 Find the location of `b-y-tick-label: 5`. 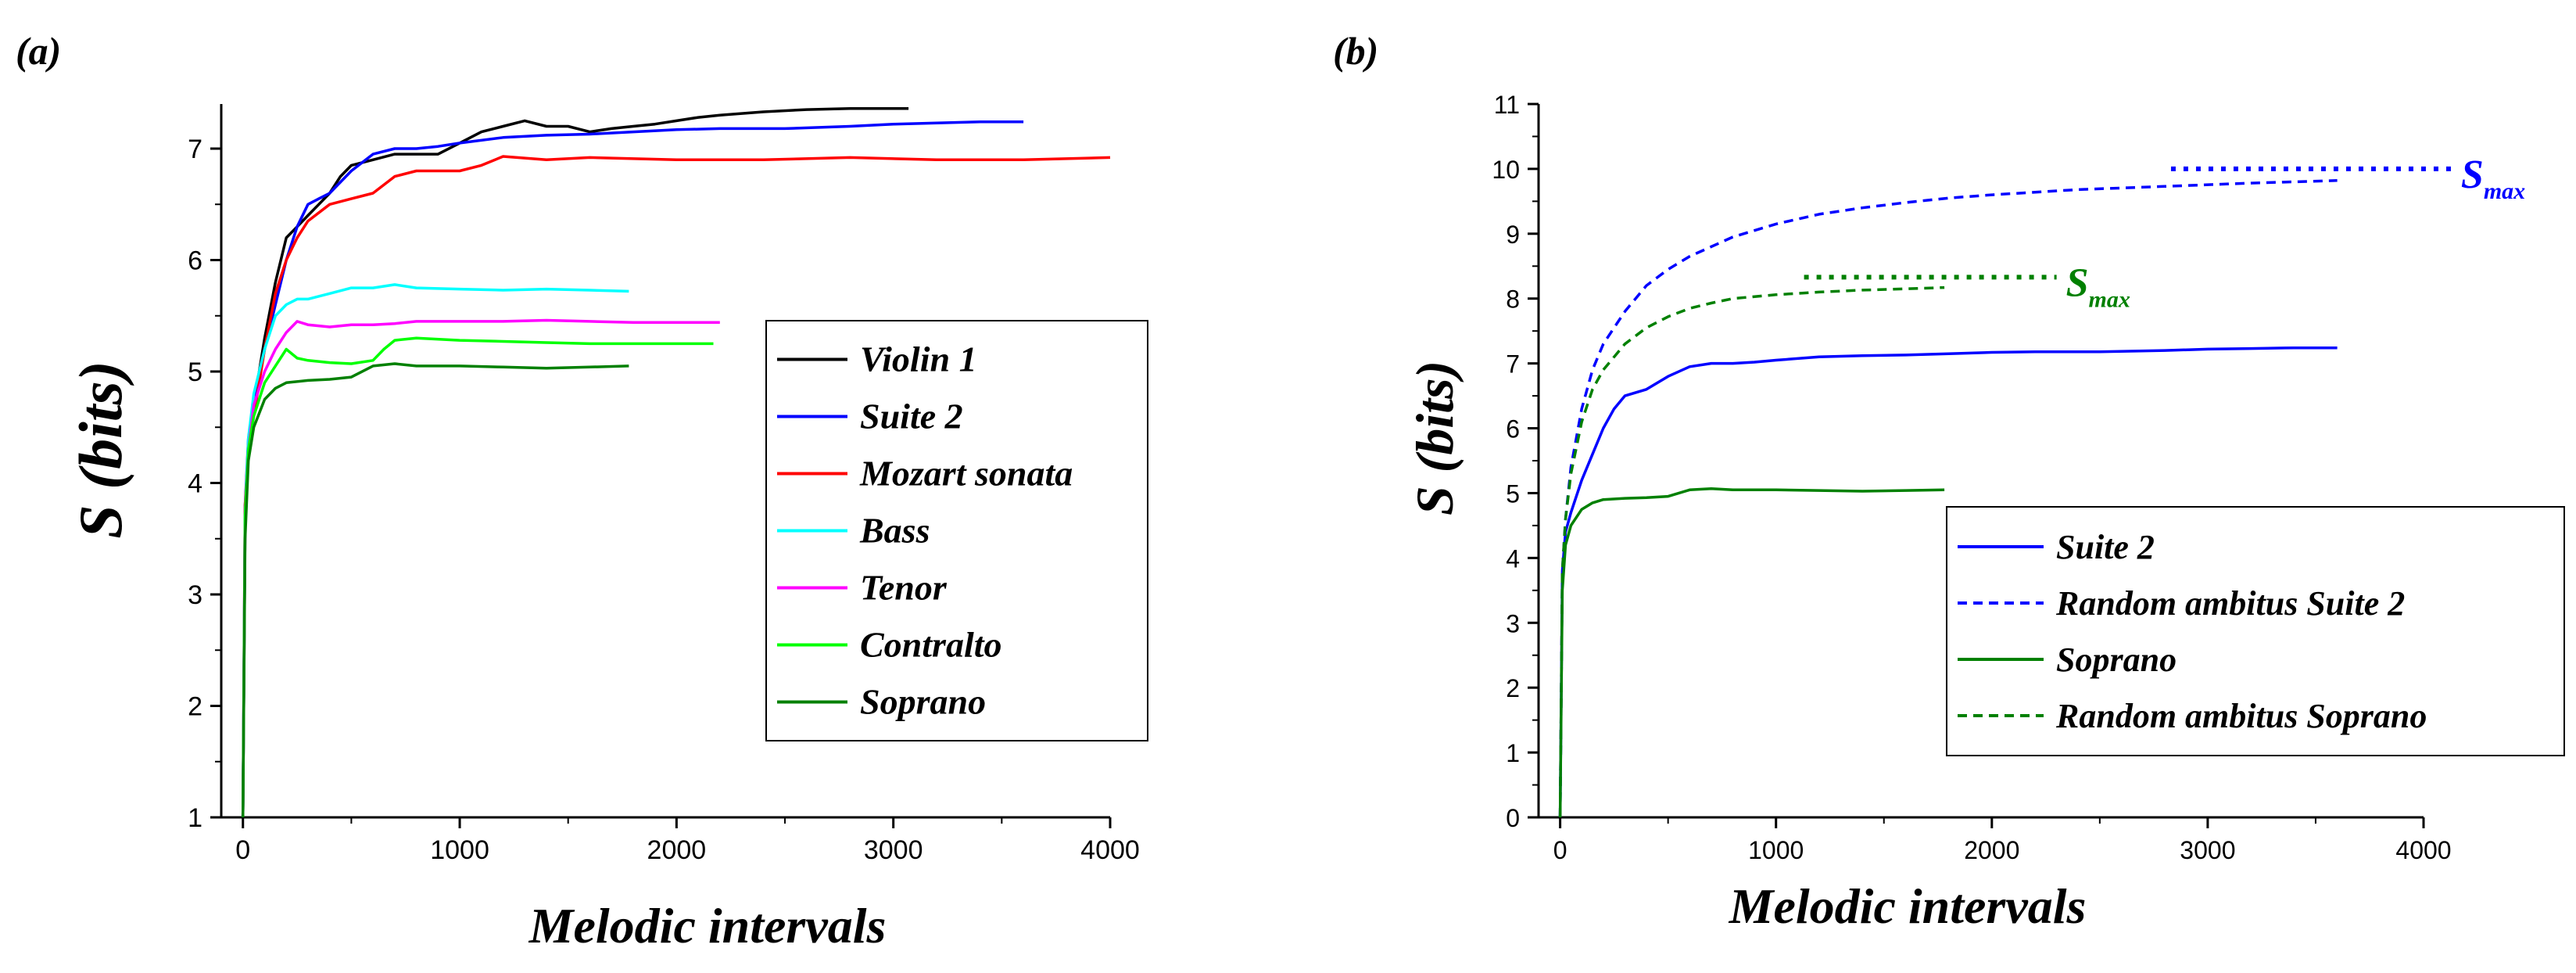

b-y-tick-label: 5 is located at coordinates (1513, 493).